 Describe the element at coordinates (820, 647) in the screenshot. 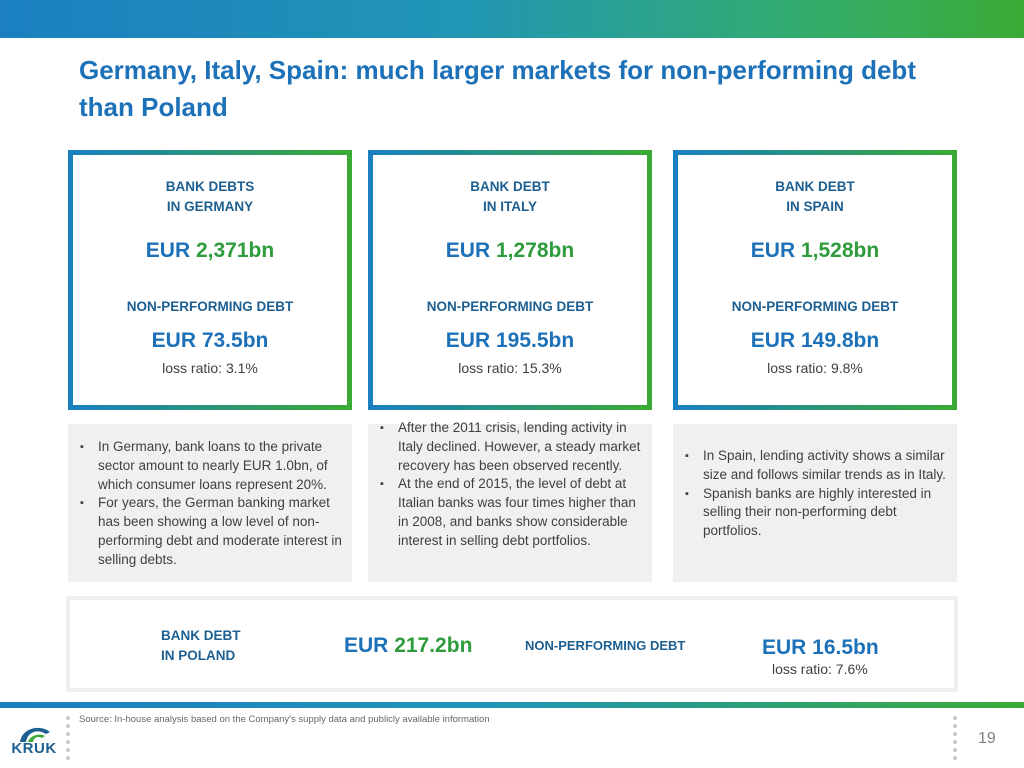

I see `poland-npl-value: EUR 16.5bn` at that location.